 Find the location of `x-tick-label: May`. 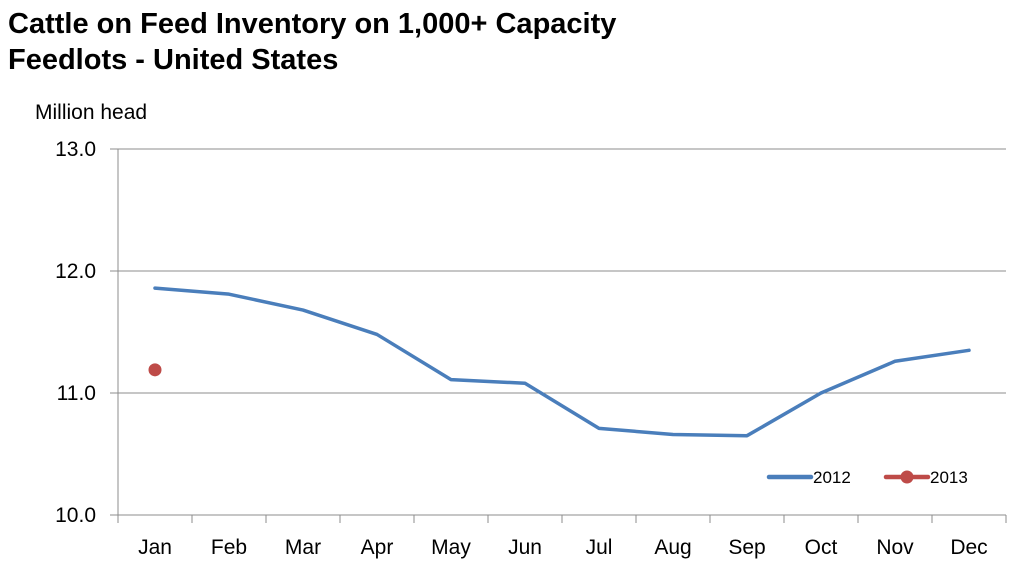

x-tick-label: May is located at coordinates (451, 547).